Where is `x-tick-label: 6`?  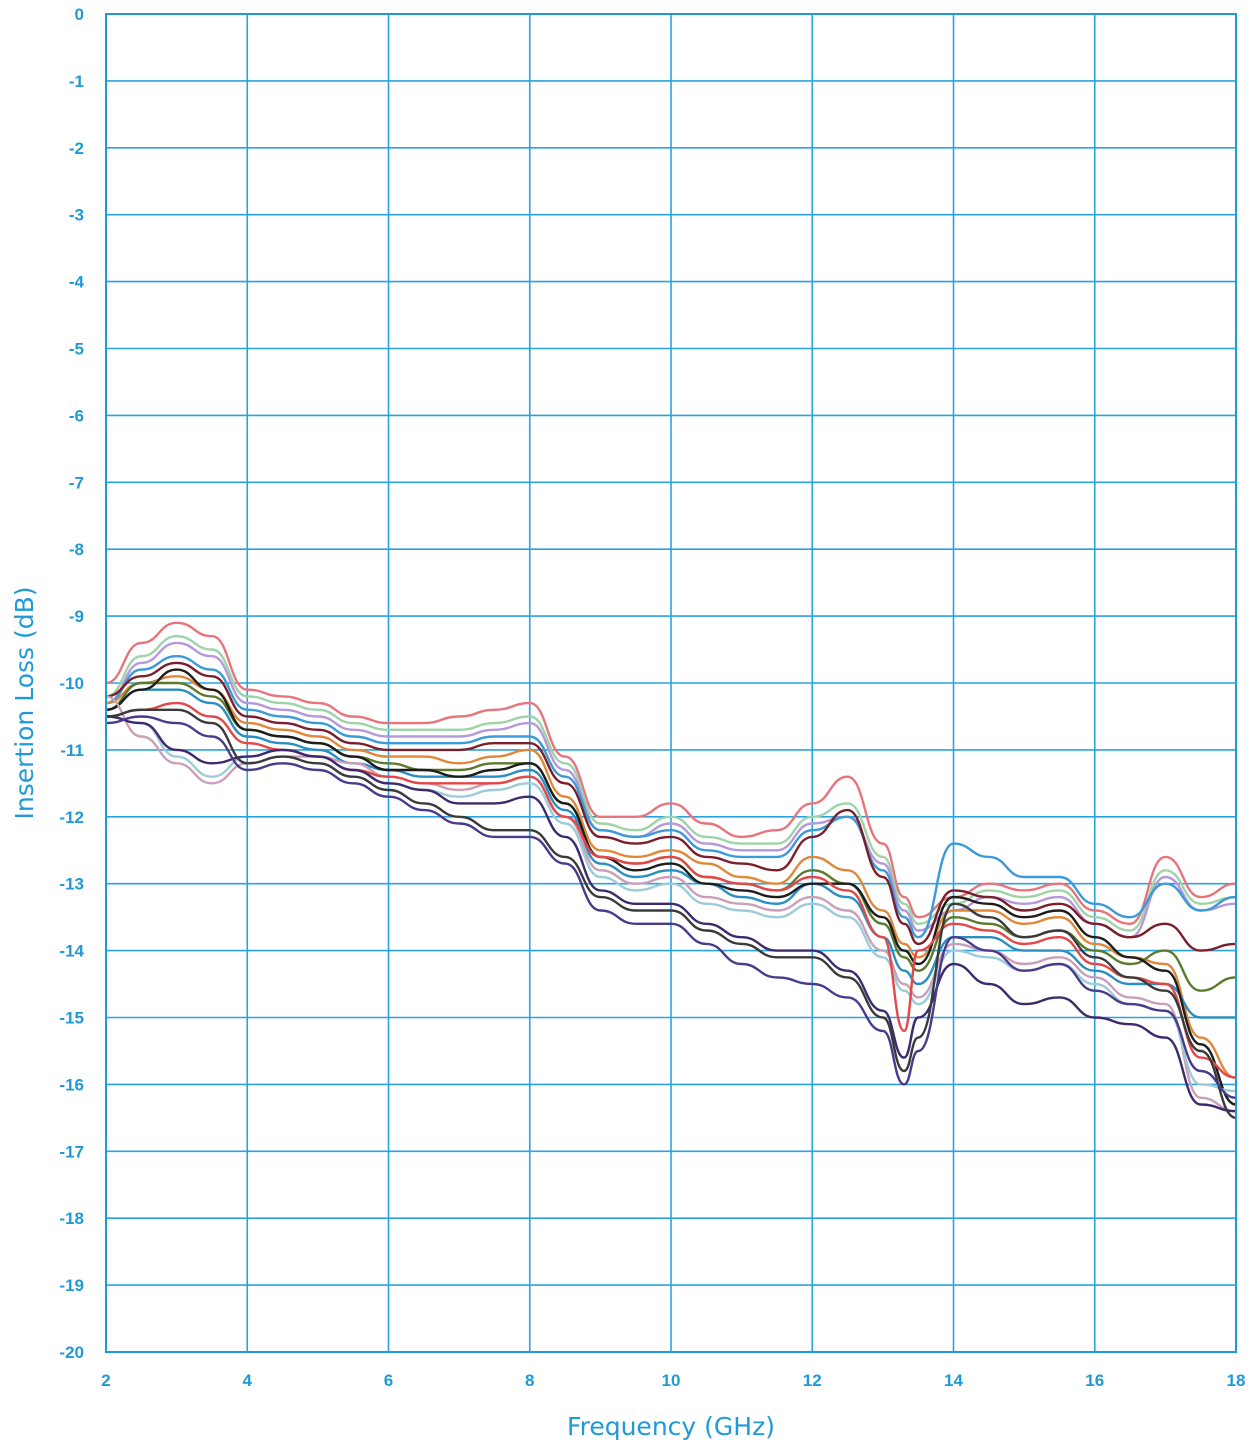
x-tick-label: 6 is located at coordinates (388, 1380).